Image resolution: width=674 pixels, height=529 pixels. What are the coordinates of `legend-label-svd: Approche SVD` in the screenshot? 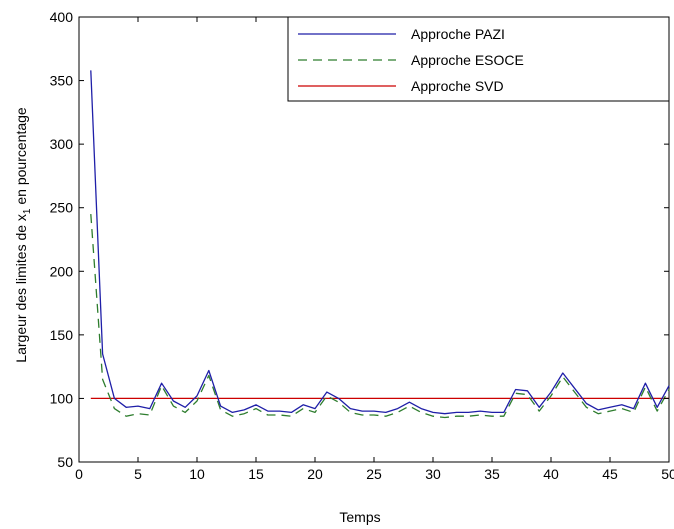 It's located at (457, 86).